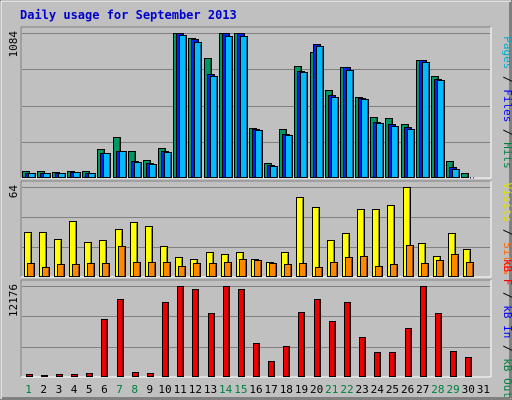 This screenshot has height=400, width=512. Describe the element at coordinates (465, 175) in the screenshot. I see `bar-hits` at that location.